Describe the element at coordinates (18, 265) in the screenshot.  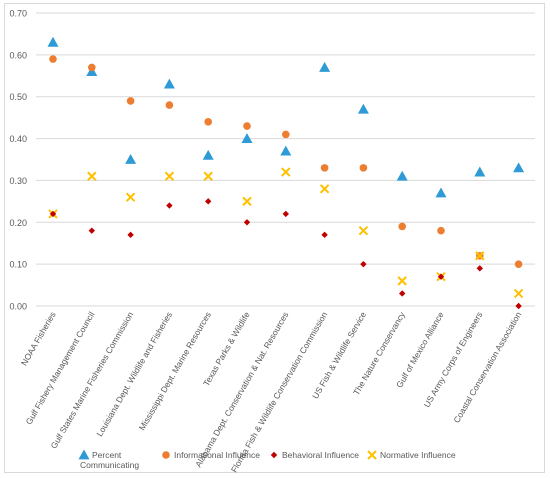
I see `y-tick-label: 0.10` at that location.